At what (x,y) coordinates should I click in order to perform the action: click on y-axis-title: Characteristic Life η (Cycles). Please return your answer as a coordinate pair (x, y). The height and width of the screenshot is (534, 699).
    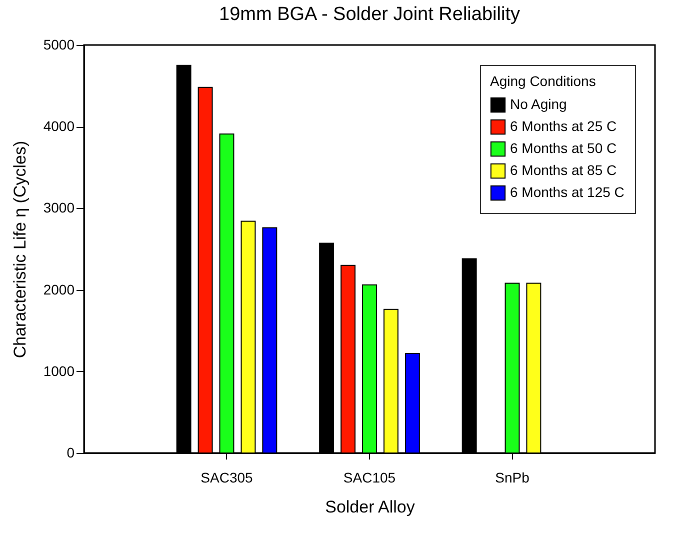
    Looking at the image, I should click on (20, 249).